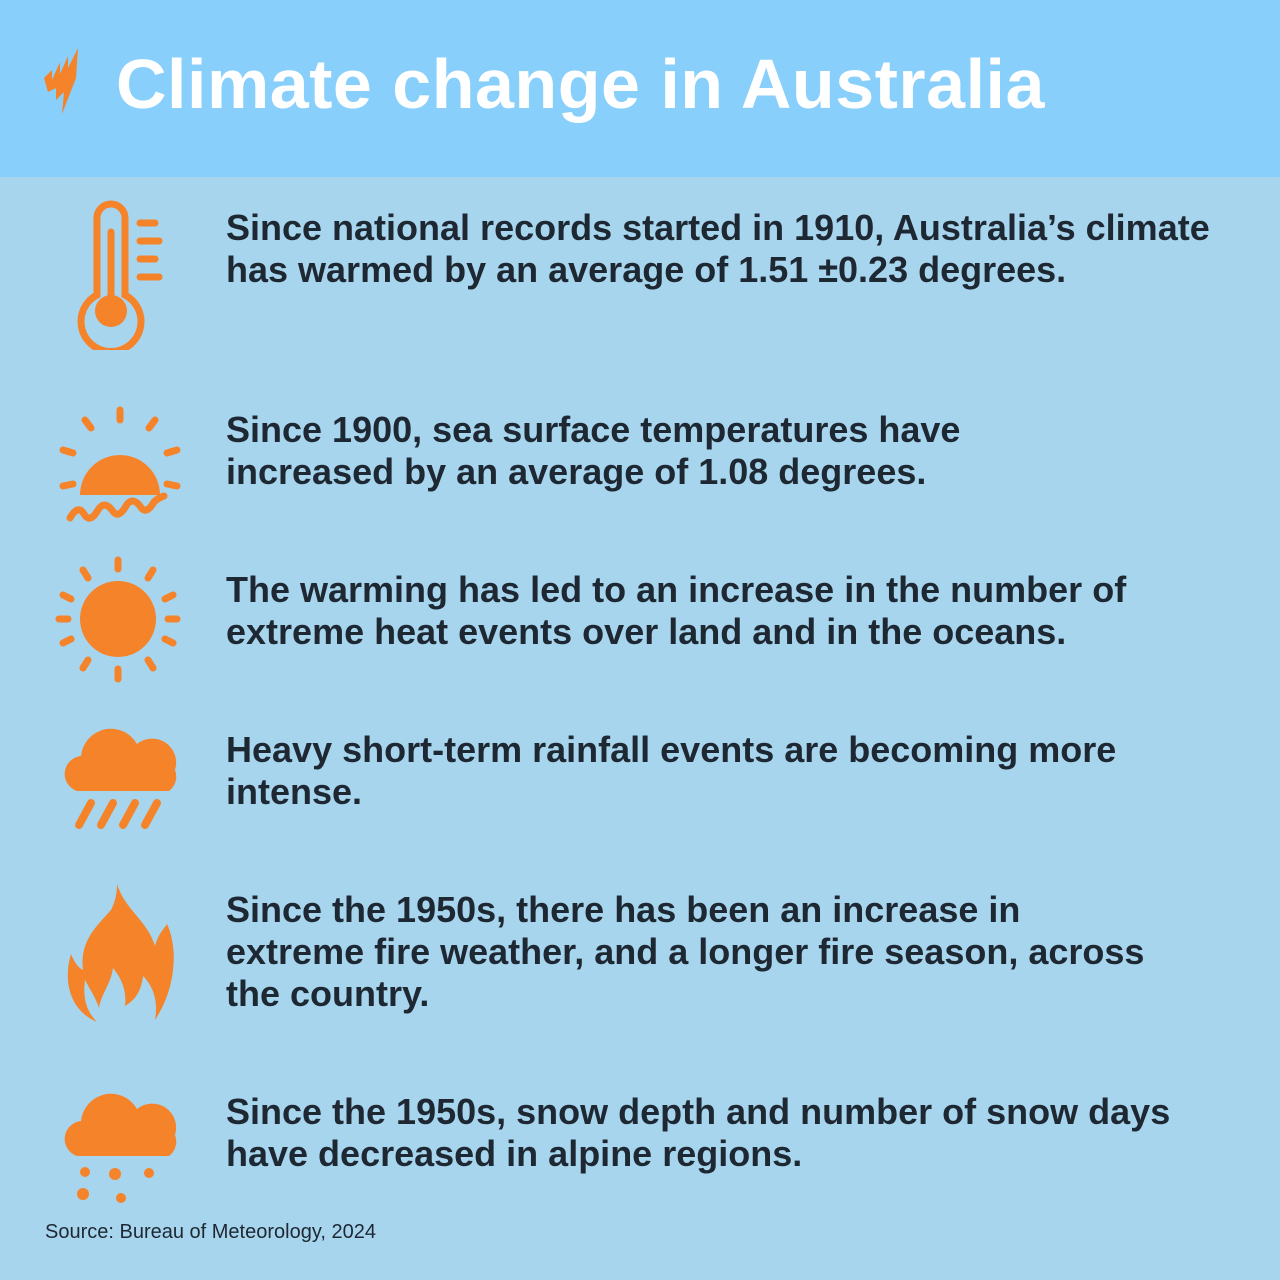 This screenshot has height=1280, width=1280. I want to click on page-title: Climate change in Australia, so click(580, 84).